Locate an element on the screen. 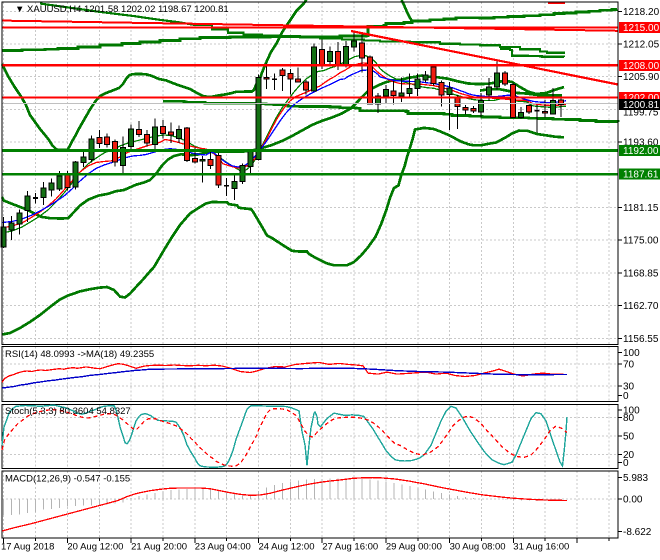 The height and width of the screenshot is (560, 660). svg-text: 17 Aug 2018 is located at coordinates (27, 547).